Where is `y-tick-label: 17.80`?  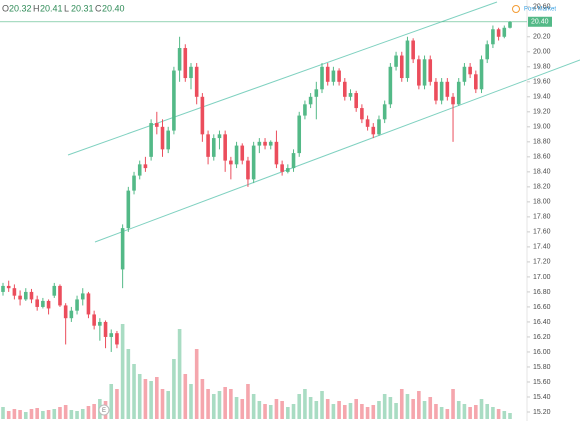 y-tick-label: 17.80 is located at coordinates (542, 217).